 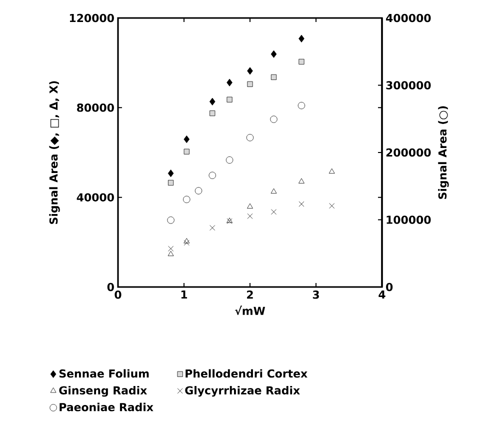 I want to click on y-tick-label: 40000, so click(x=95, y=197).